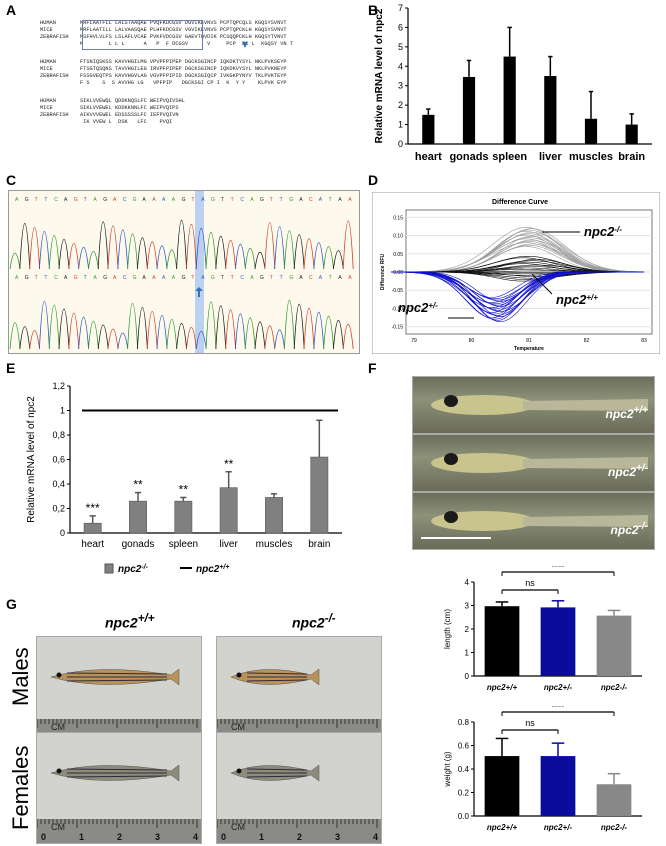 This screenshot has height=846, width=666. Describe the element at coordinates (530, 583) in the screenshot. I see `ns-label: ns` at that location.